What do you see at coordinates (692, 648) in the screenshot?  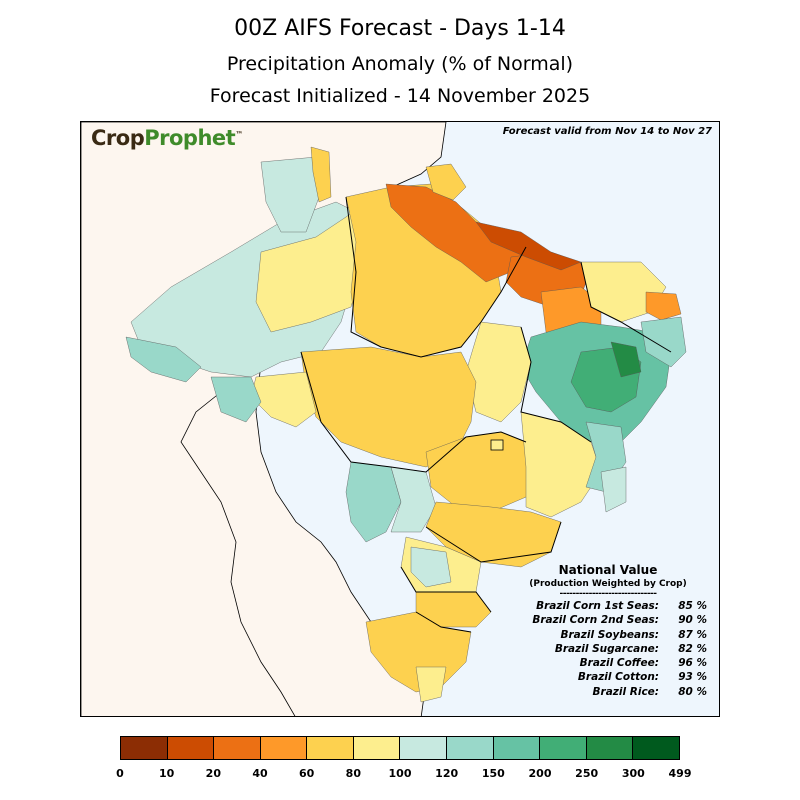 I see `crop-value: 82 %` at bounding box center [692, 648].